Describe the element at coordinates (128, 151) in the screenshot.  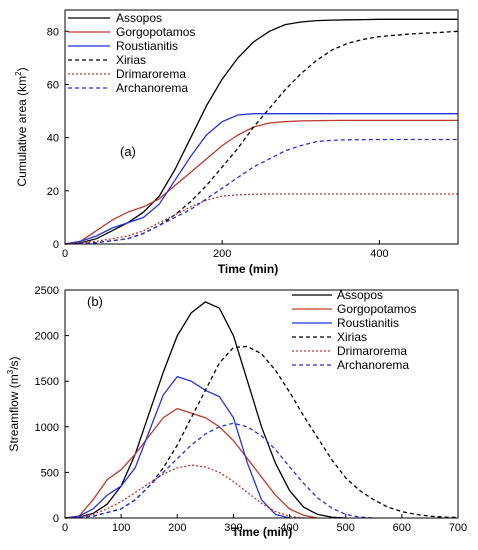
I see `panel-label: (a)` at that location.